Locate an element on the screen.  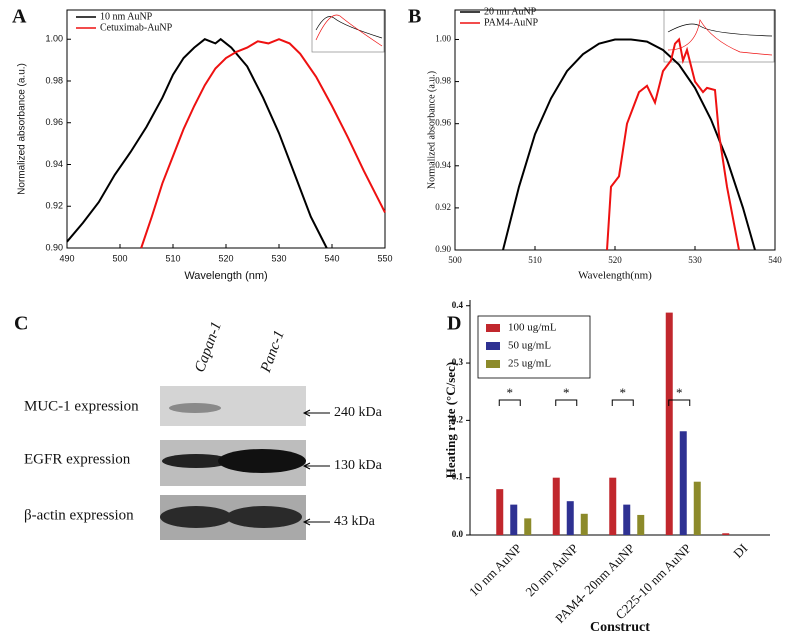
y-tick-label: 0.0 is located at coordinates (458, 534).